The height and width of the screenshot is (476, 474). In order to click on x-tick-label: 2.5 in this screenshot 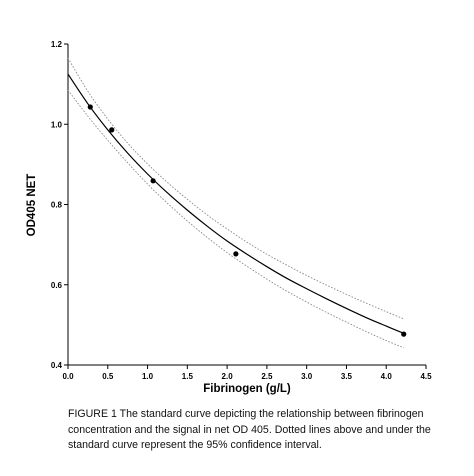, I will do `click(267, 376)`.